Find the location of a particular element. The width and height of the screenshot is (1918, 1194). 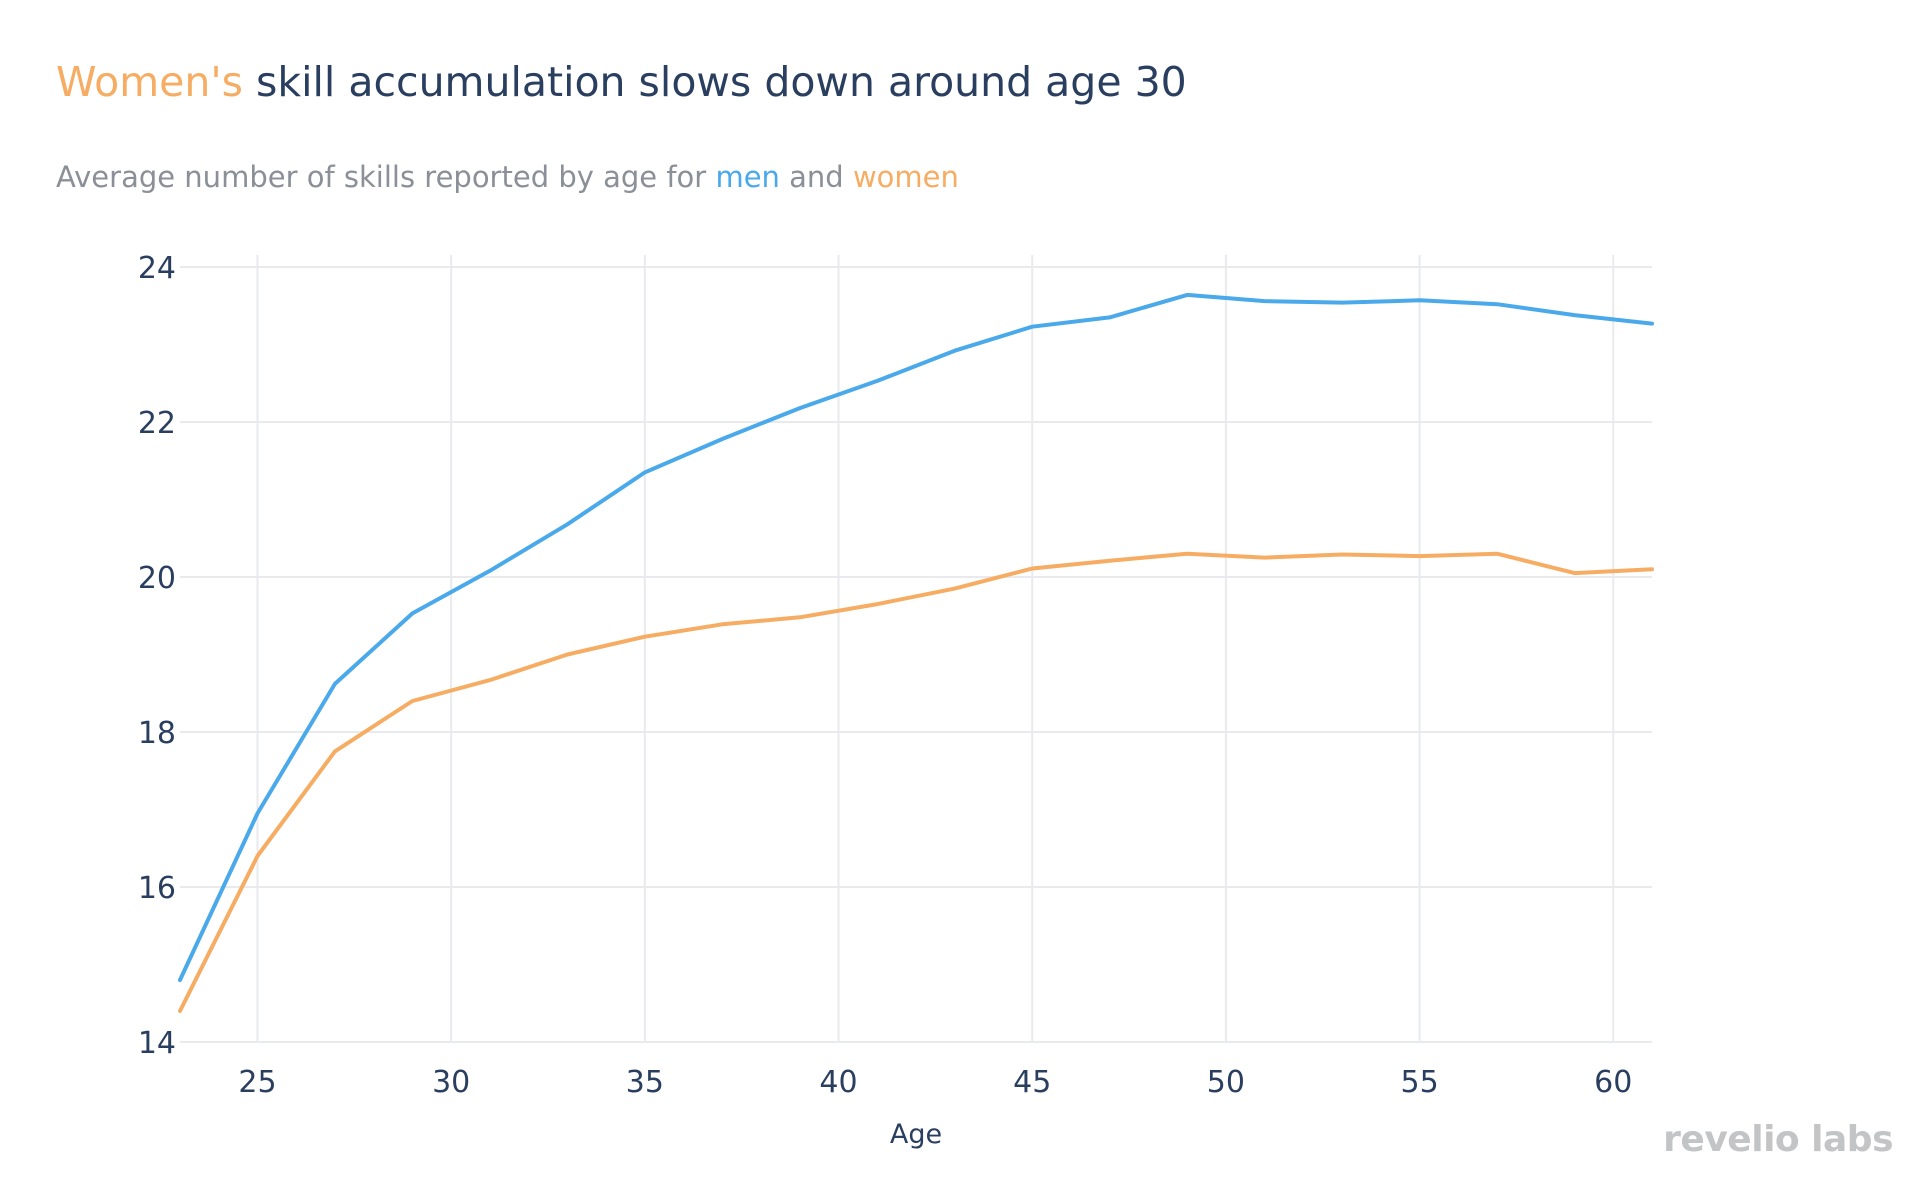

subtitle-men: men is located at coordinates (747, 177).